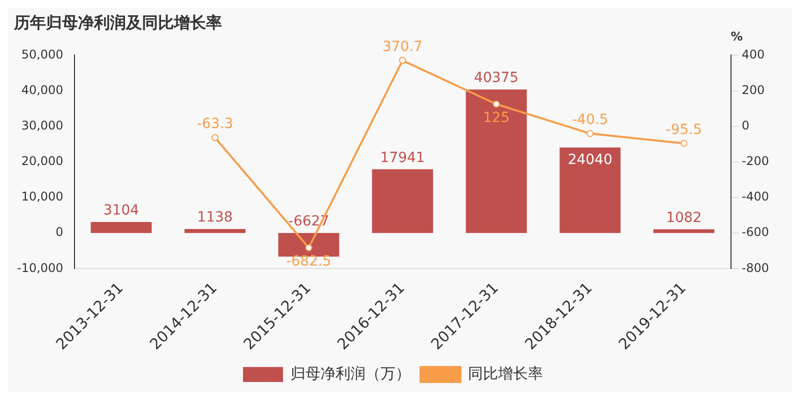 This screenshot has width=800, height=400. I want to click on y2-tick-label: -600, so click(755, 232).